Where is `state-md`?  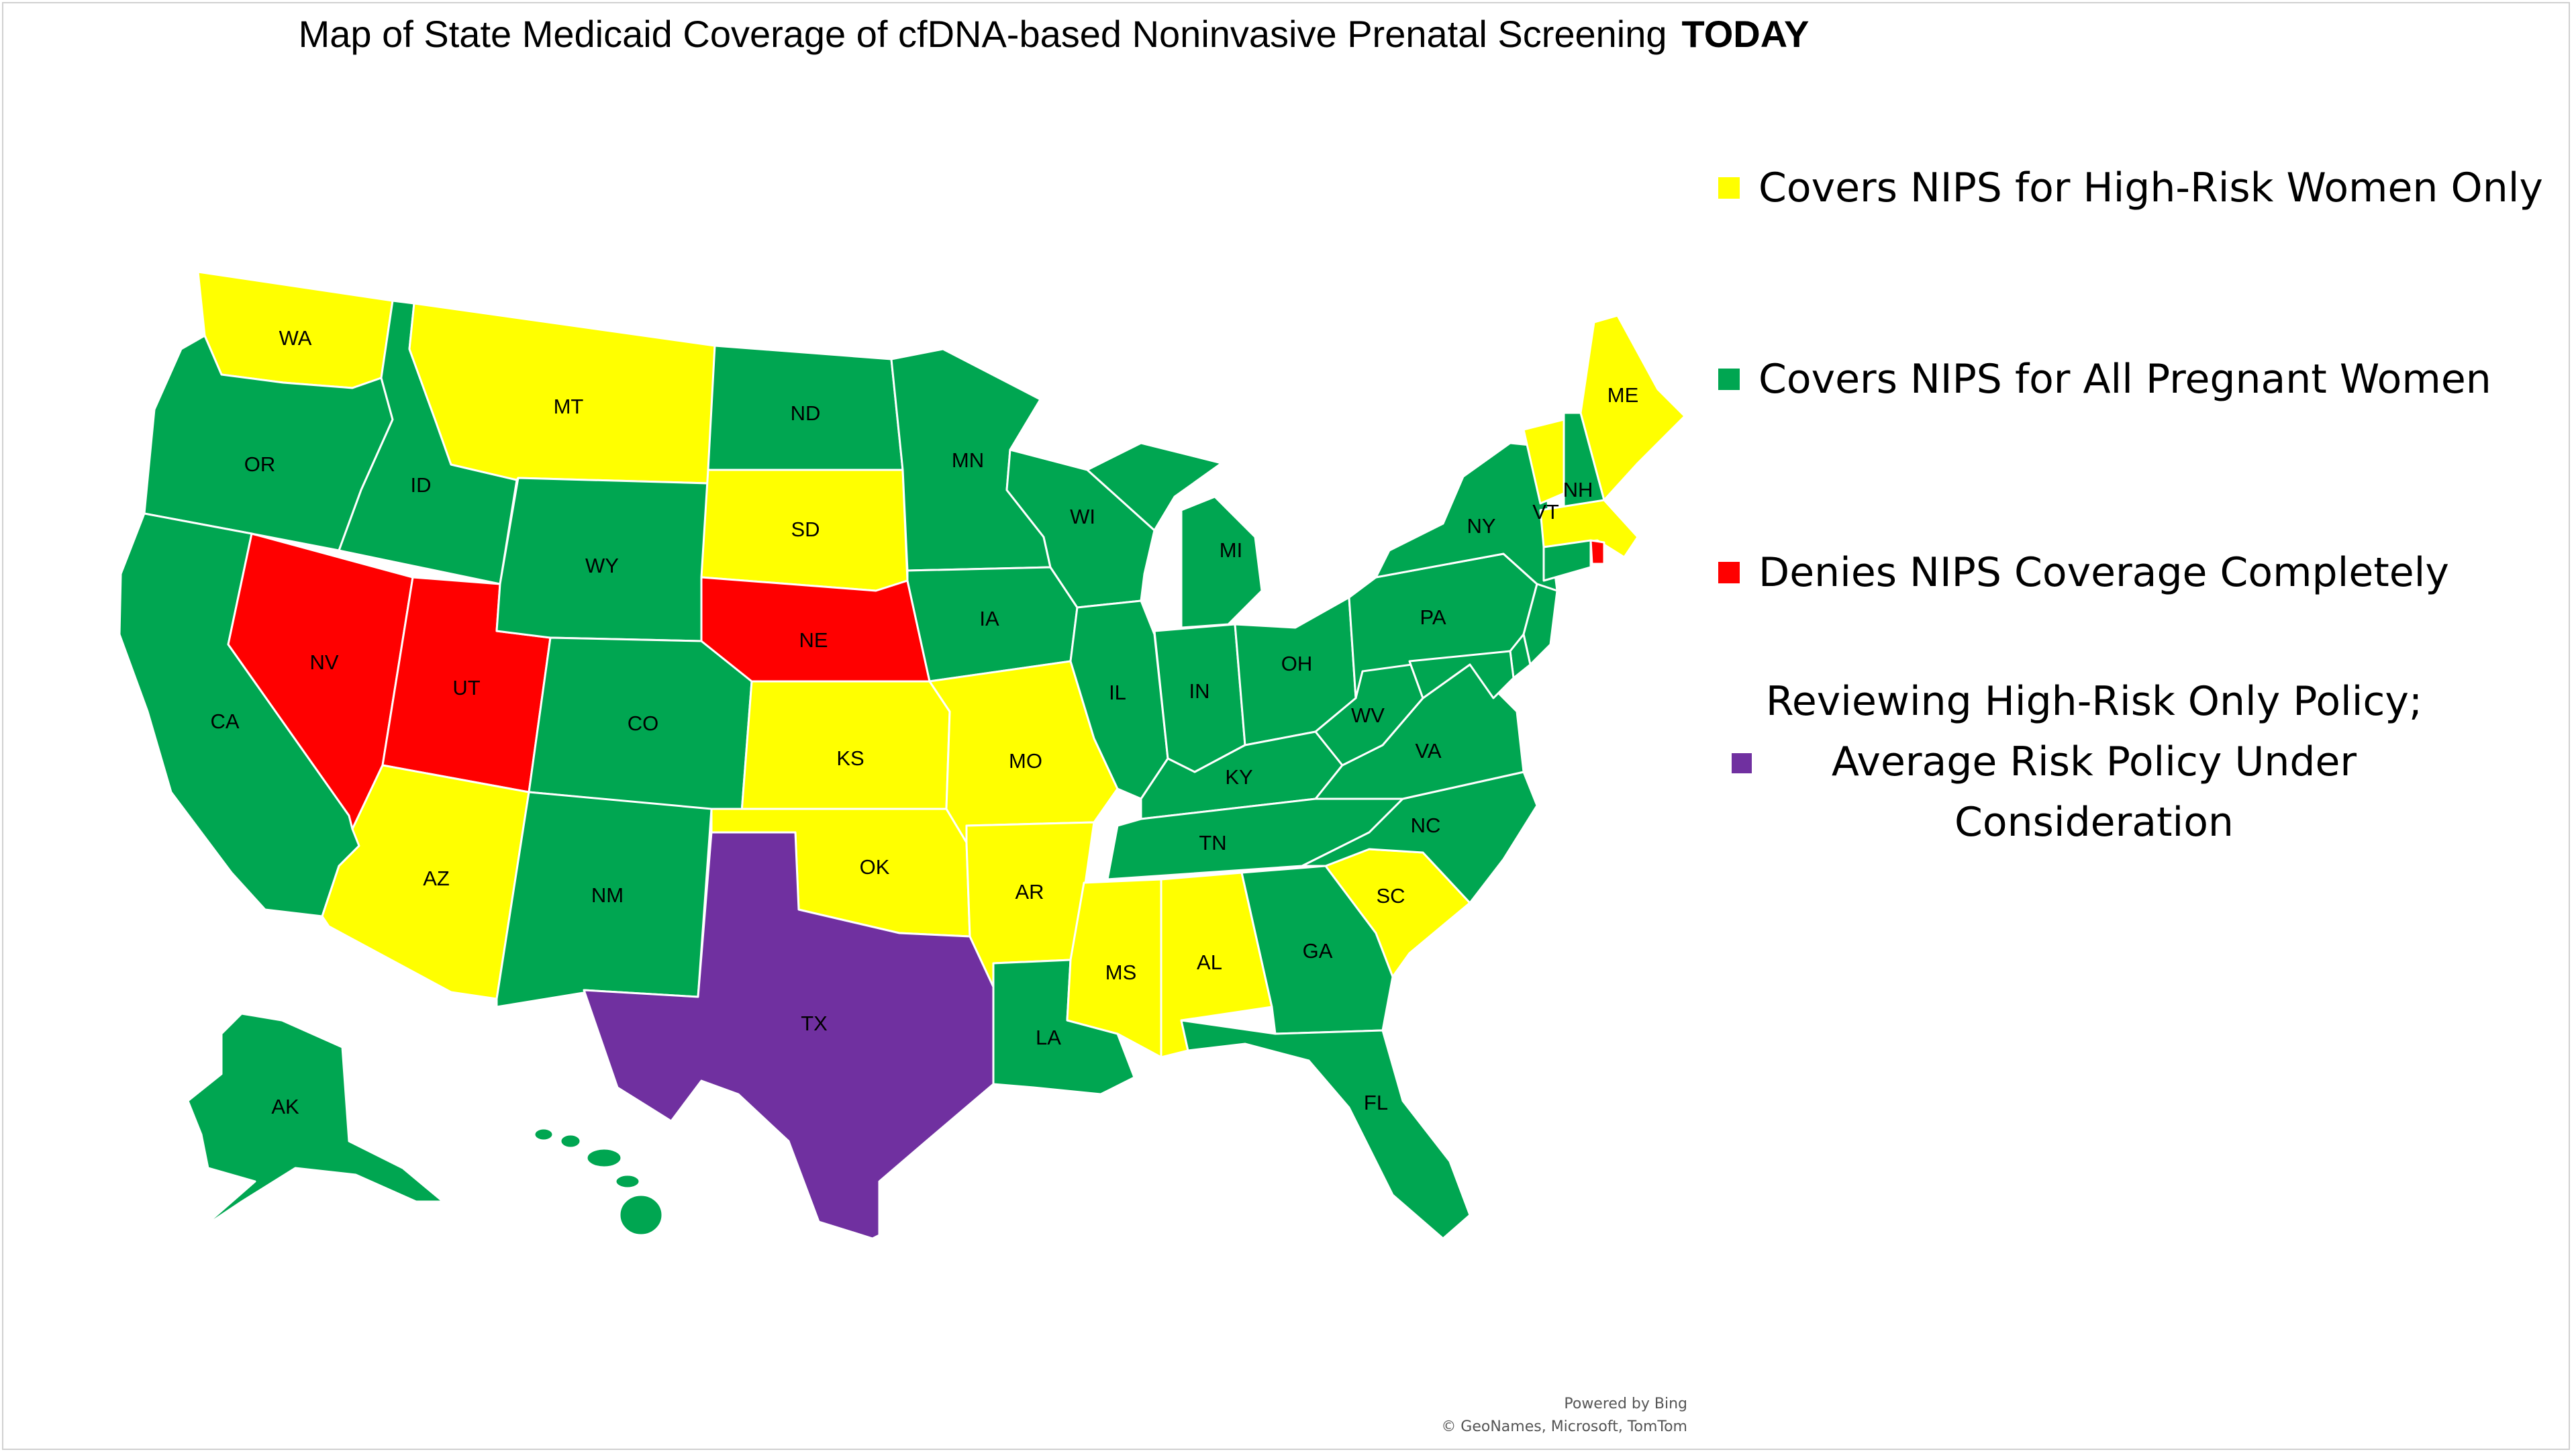 state-md is located at coordinates (1461, 674).